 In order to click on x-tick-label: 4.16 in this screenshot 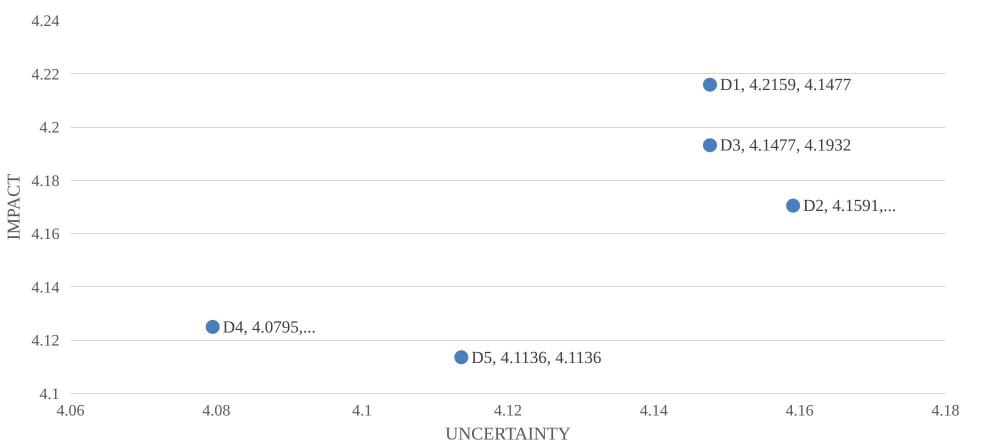, I will do `click(800, 411)`.